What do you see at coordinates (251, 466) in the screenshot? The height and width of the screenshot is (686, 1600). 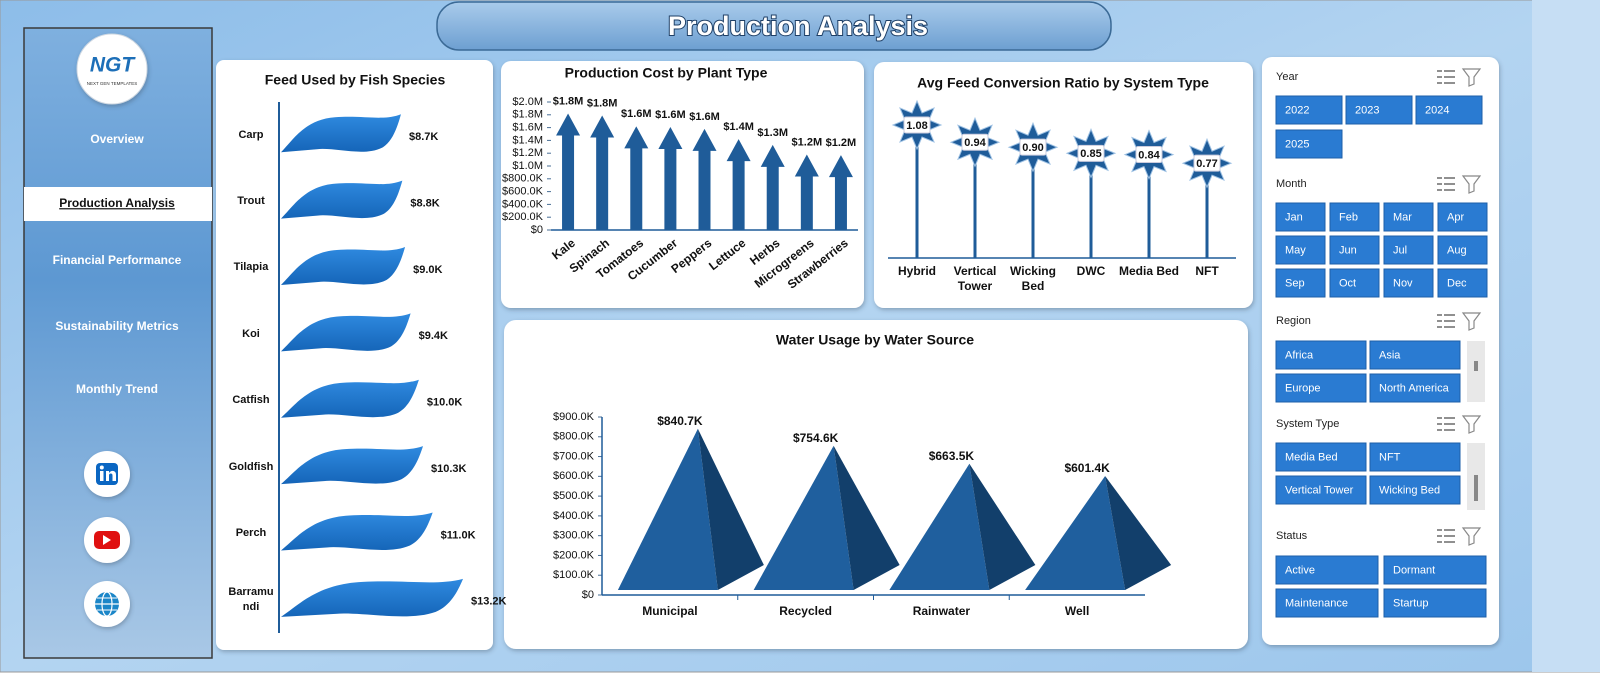 I see `y-tick-label: Goldfish` at bounding box center [251, 466].